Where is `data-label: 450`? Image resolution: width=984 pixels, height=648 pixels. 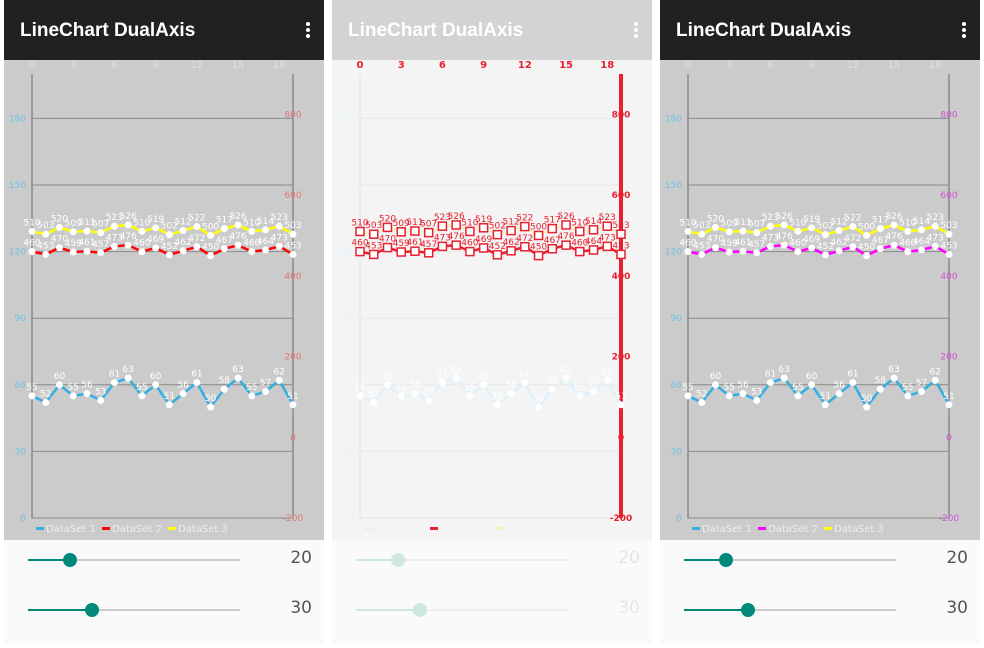 data-label: 450 is located at coordinates (866, 248).